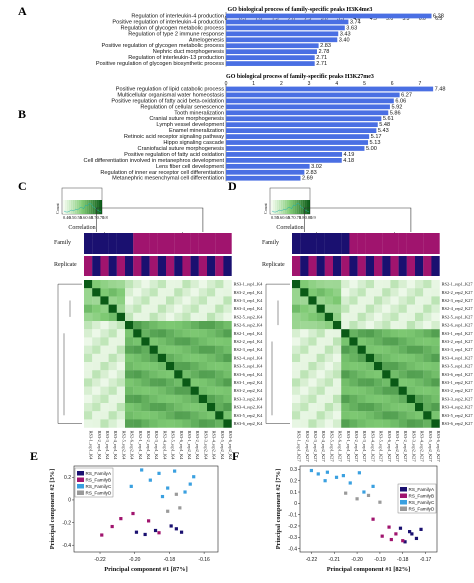  Describe the element at coordinates (348, 447) in the screenshot. I see `column-label: RS3-1_rep1_K27` at that location.